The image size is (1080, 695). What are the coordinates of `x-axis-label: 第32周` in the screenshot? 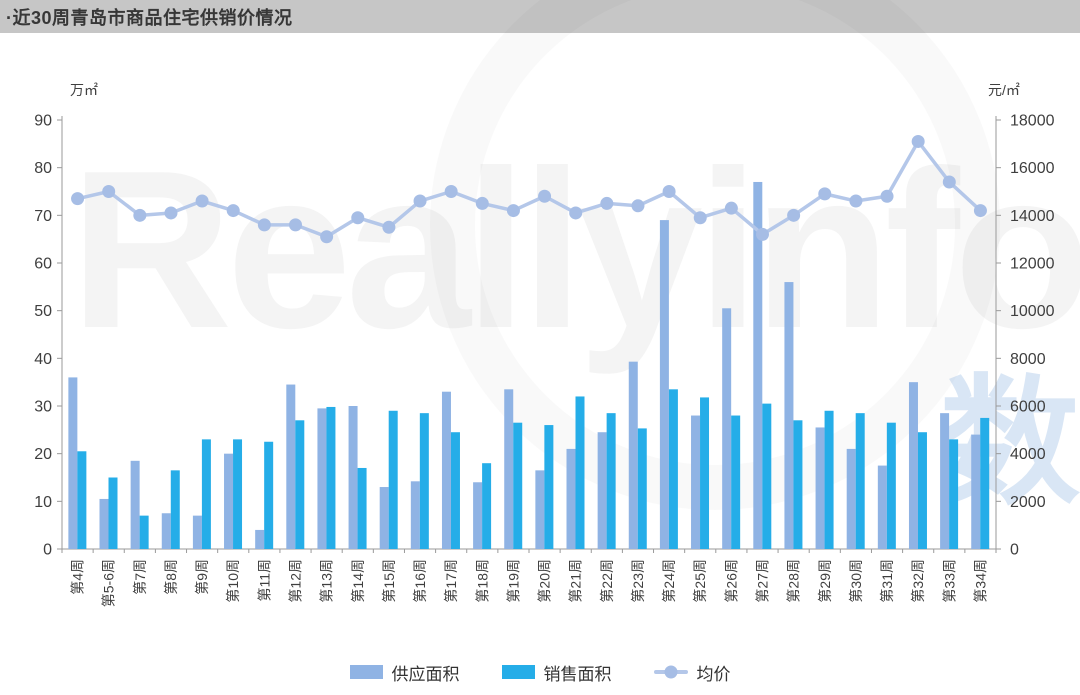 It's located at (918, 581).